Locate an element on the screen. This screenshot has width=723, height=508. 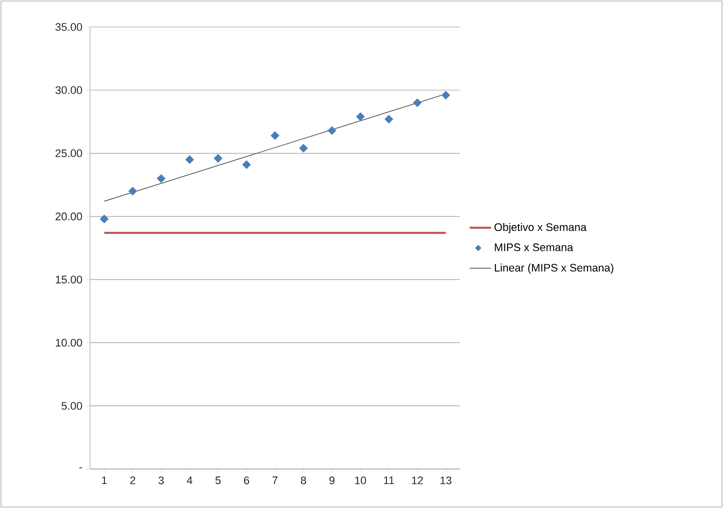
y-tick-label: 25.00 is located at coordinates (69, 153).